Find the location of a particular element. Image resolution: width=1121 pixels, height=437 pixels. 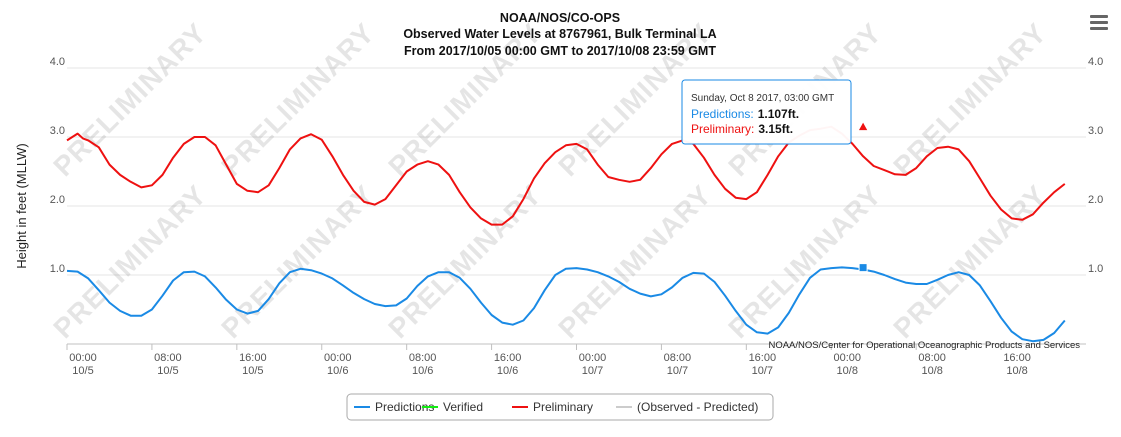

legend-label: (Observed - Predicted) is located at coordinates (697, 407).